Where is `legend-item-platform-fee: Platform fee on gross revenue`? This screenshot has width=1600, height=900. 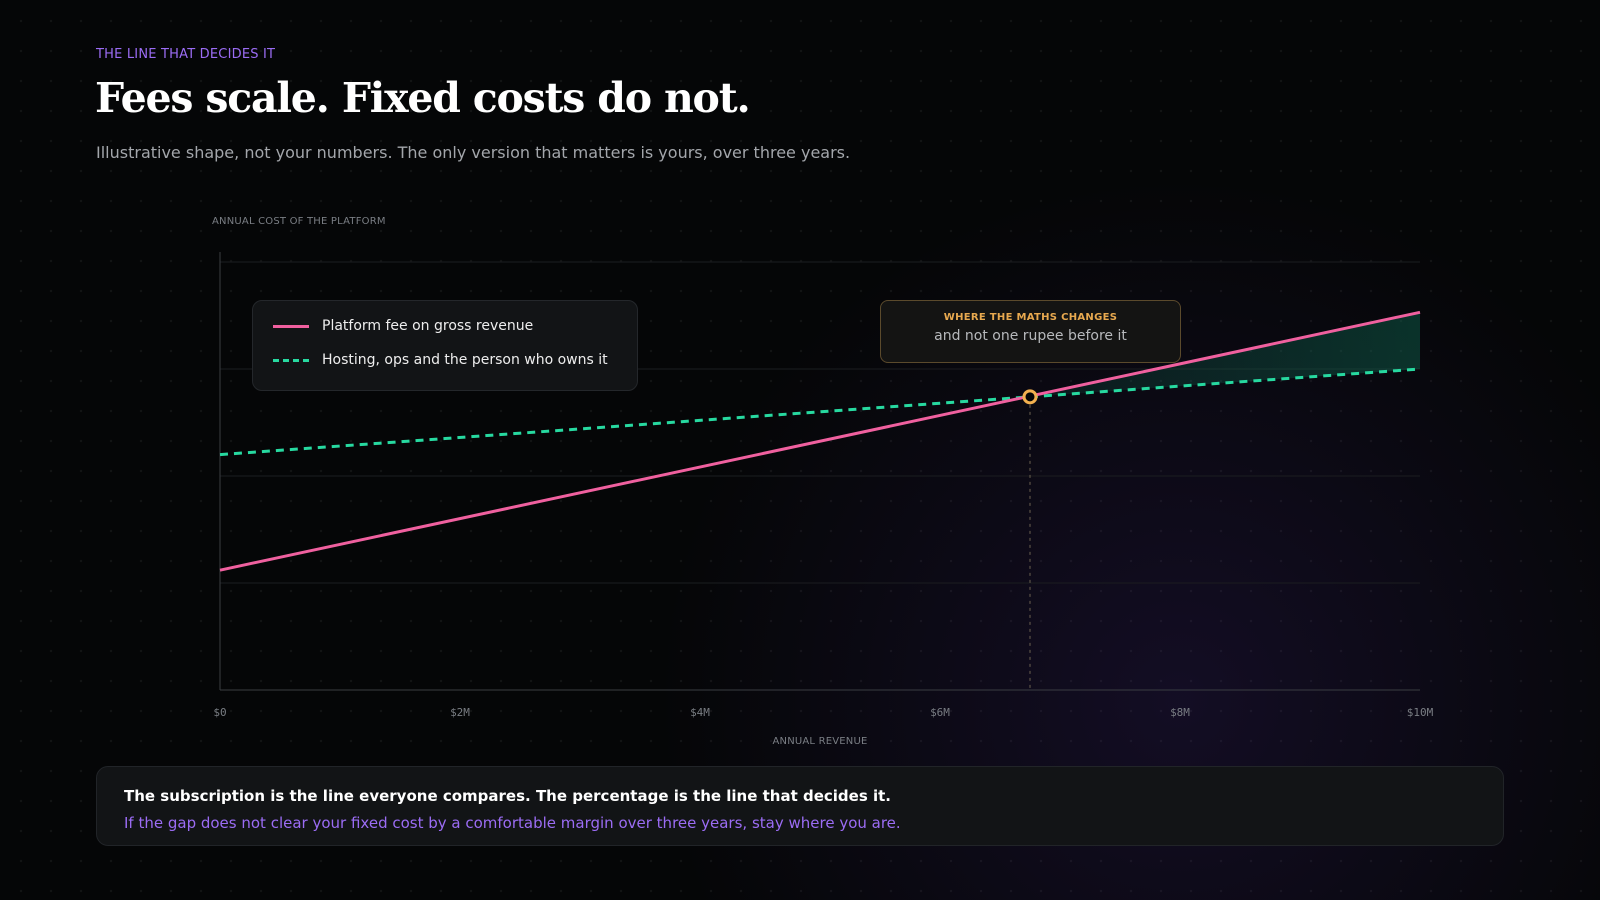
legend-item-platform-fee: Platform fee on gross revenue is located at coordinates (403, 326).